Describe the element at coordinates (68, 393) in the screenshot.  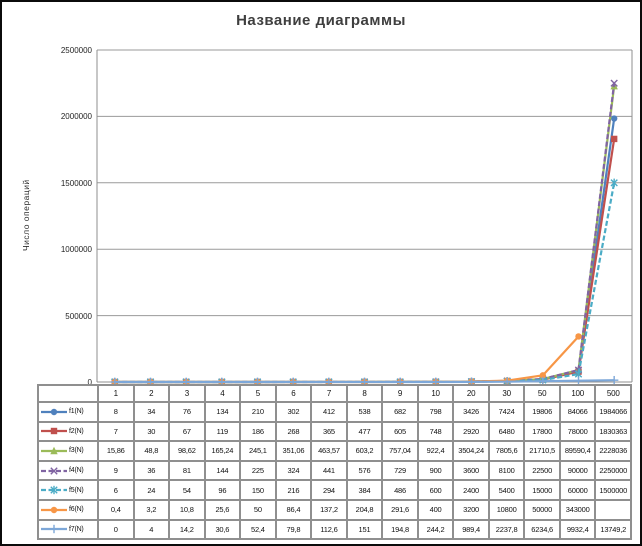
I see `legend-column-header` at that location.